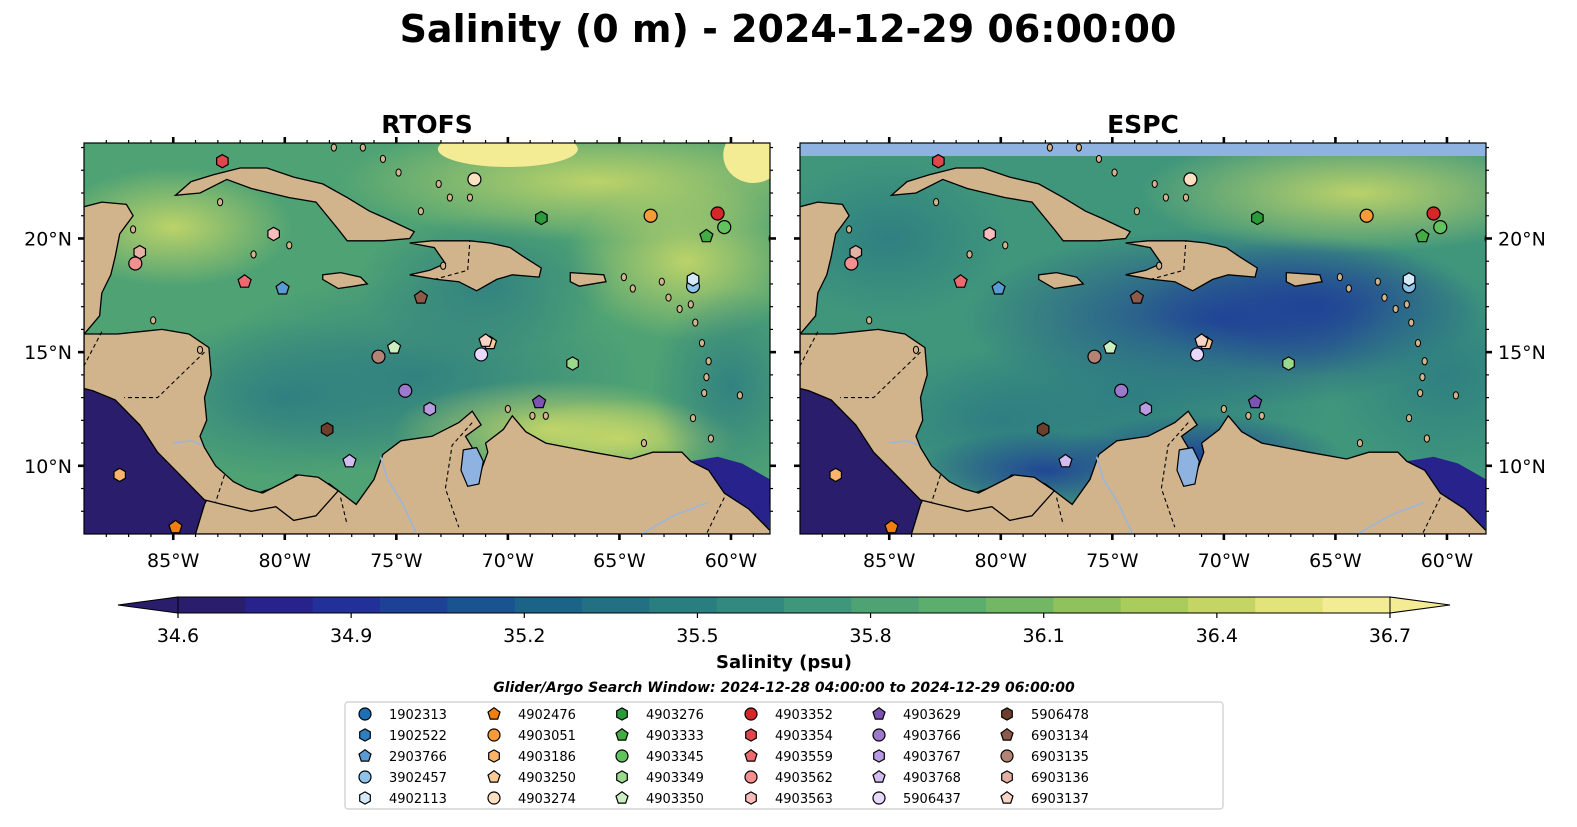  Describe the element at coordinates (1060, 736) in the screenshot. I see `legend-label: 6903134` at that location.